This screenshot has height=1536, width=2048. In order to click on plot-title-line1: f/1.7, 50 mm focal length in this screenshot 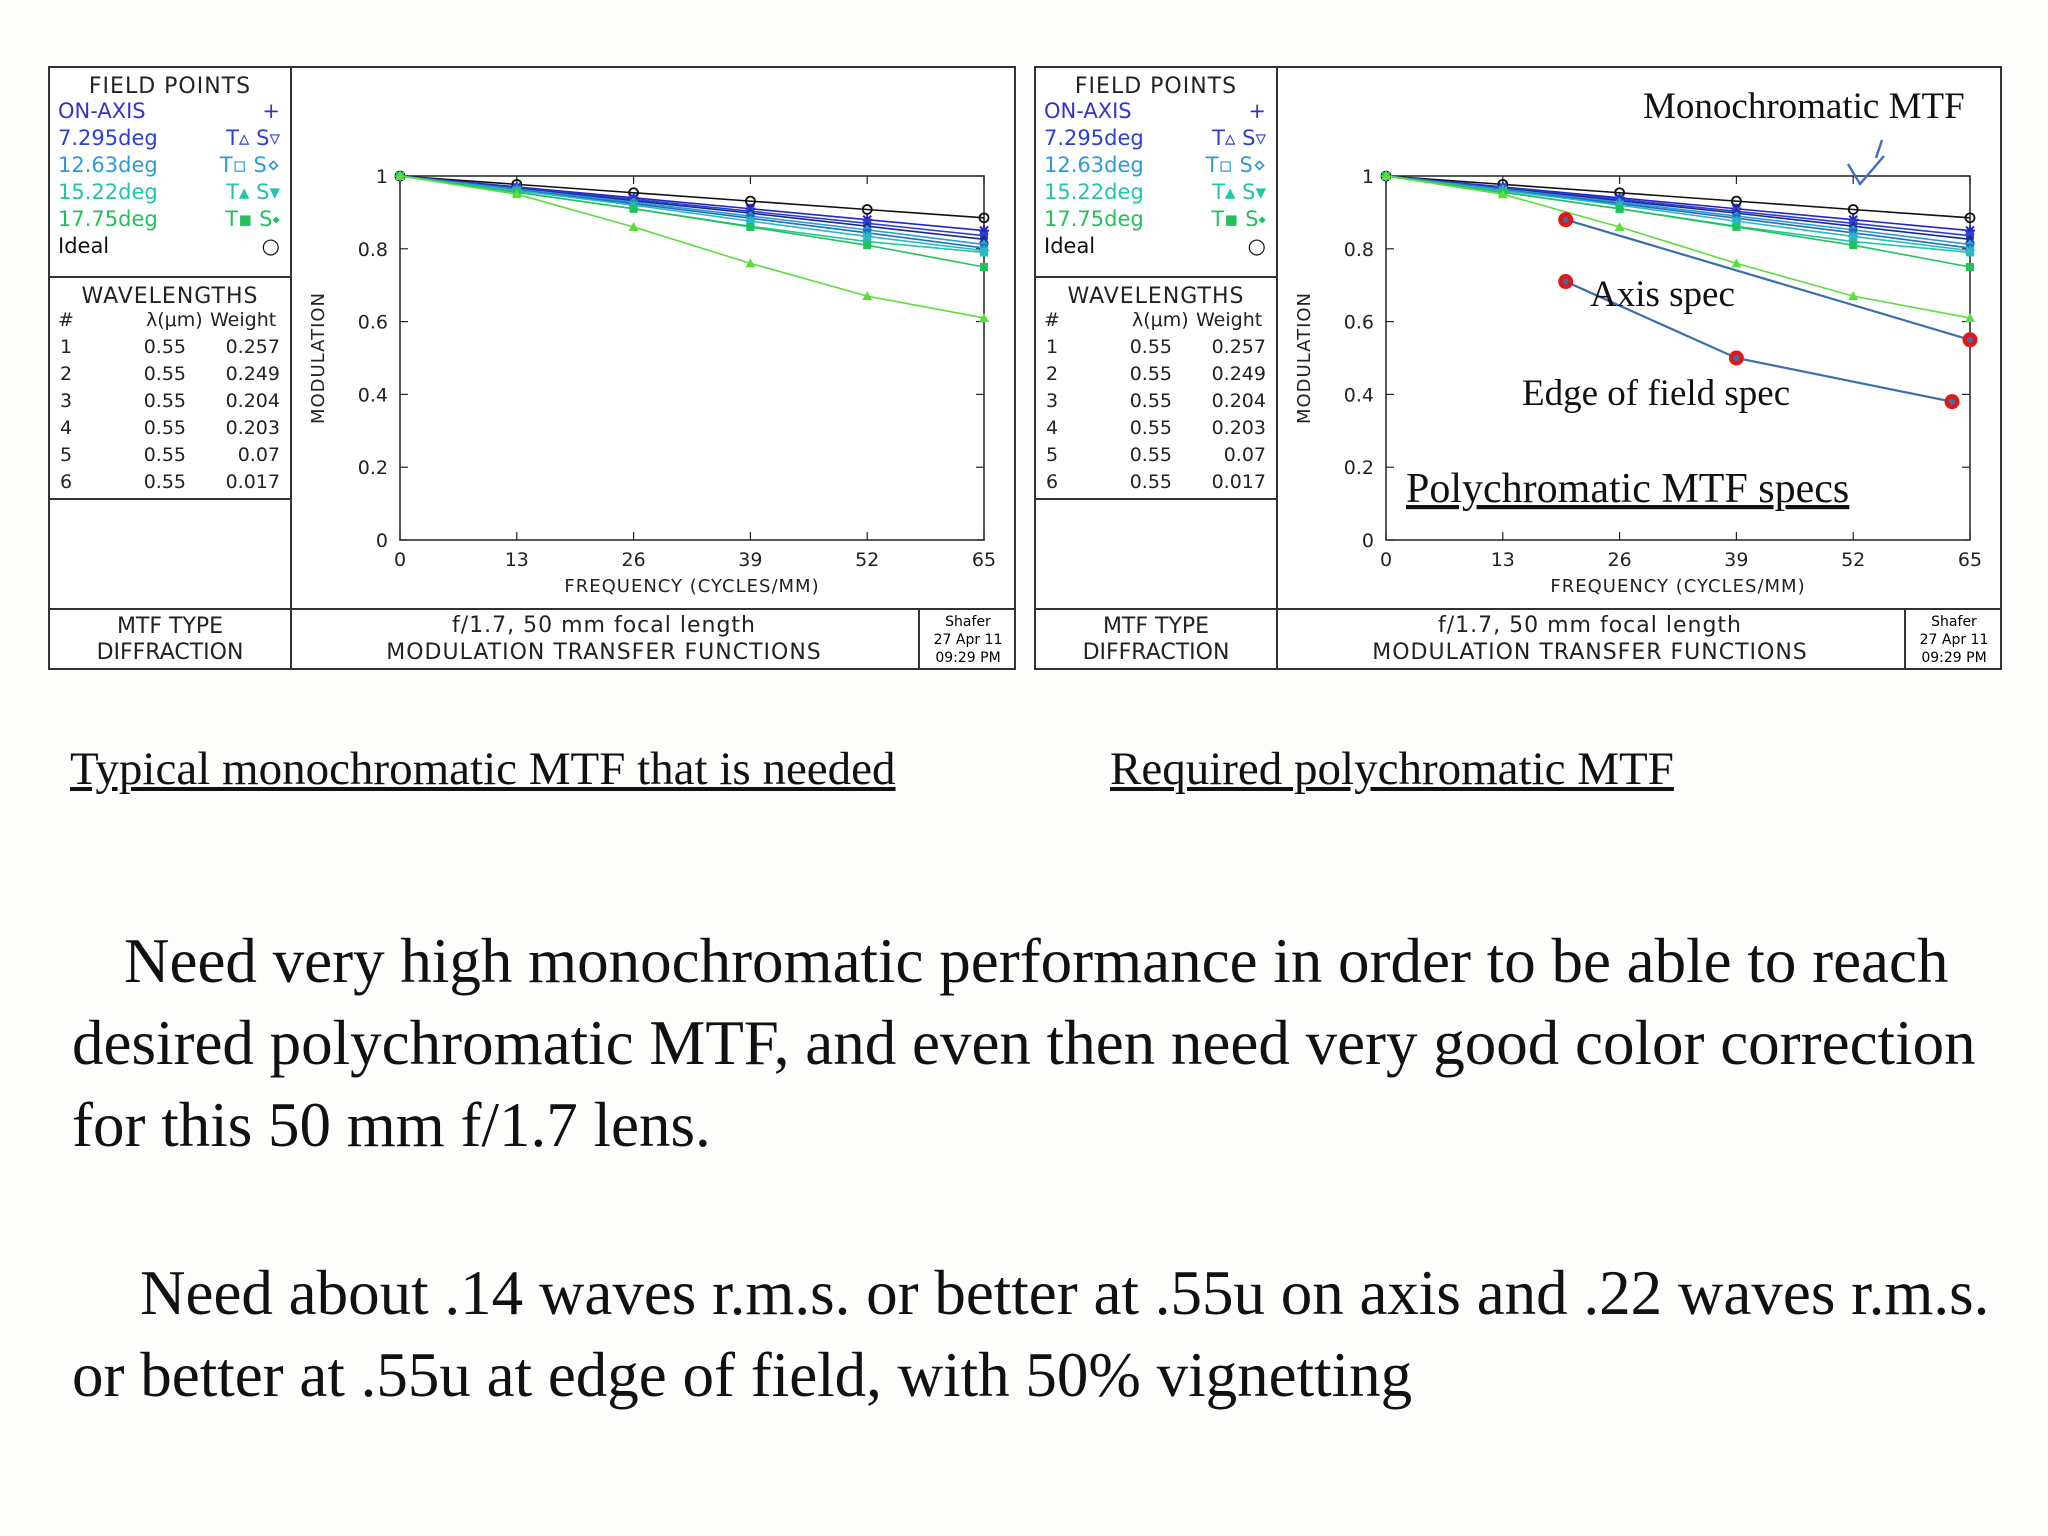, I will do `click(604, 625)`.